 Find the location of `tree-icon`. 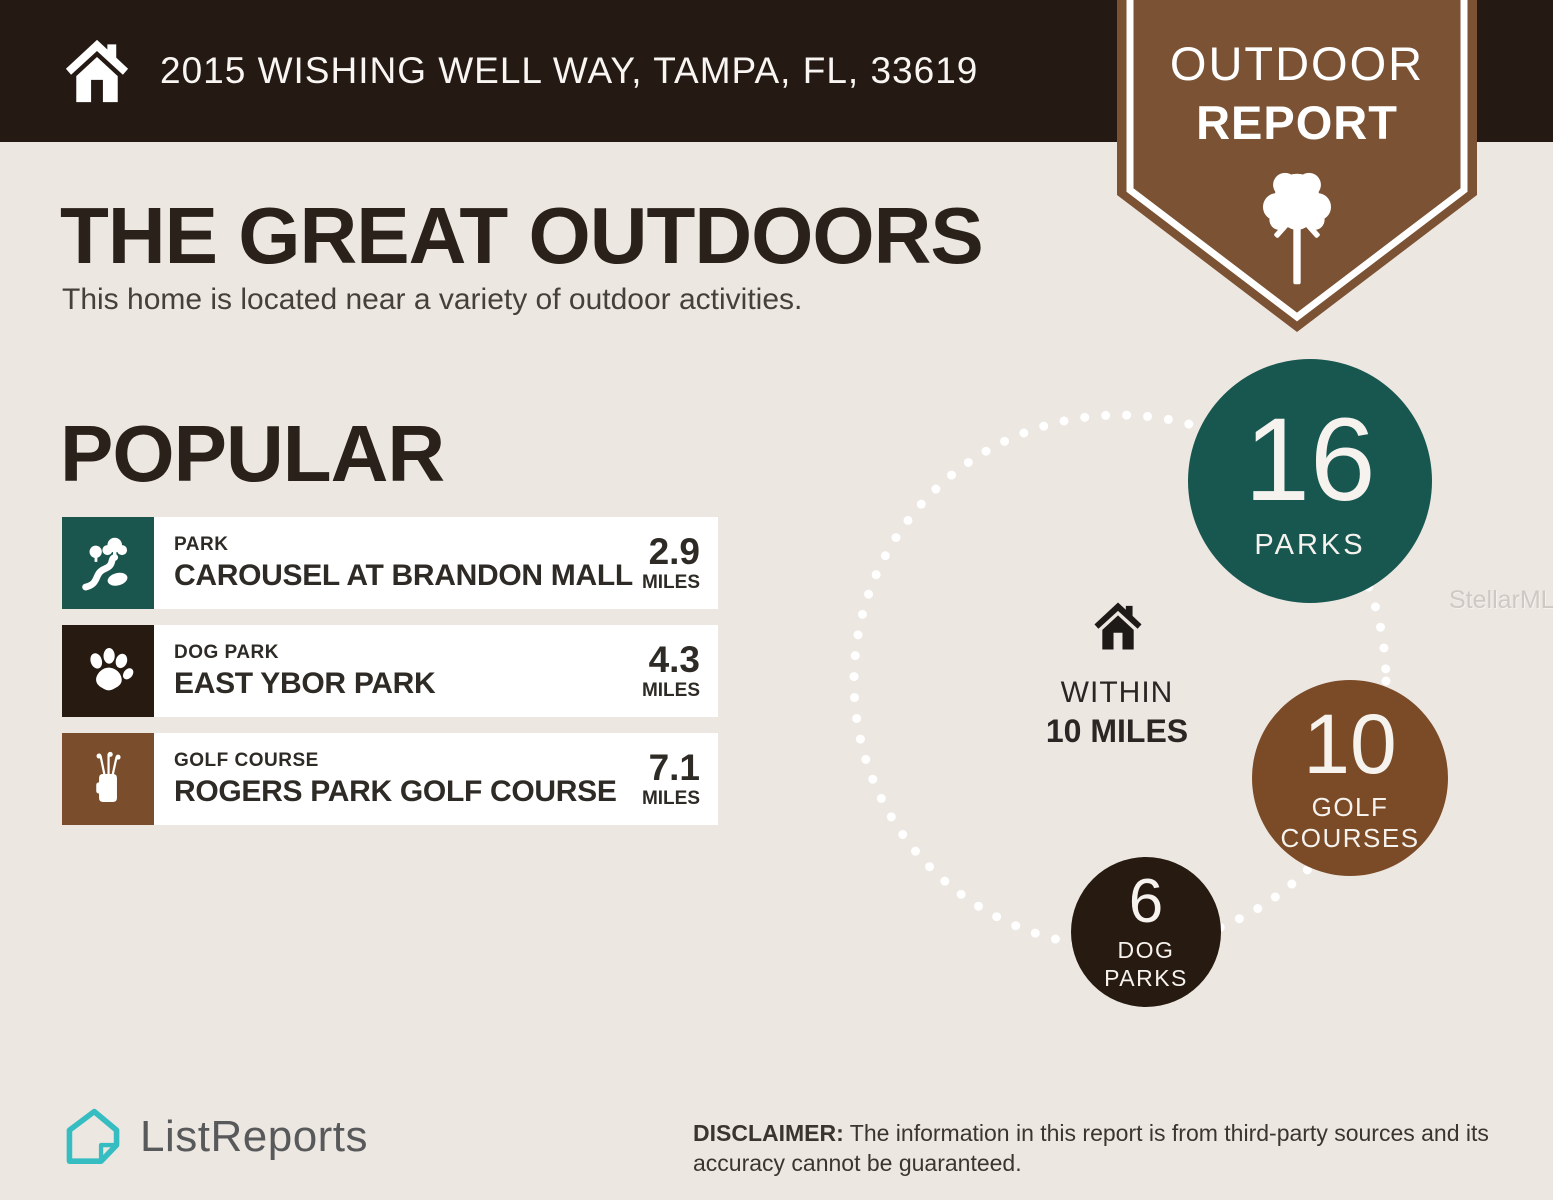

tree-icon is located at coordinates (1297, 228).